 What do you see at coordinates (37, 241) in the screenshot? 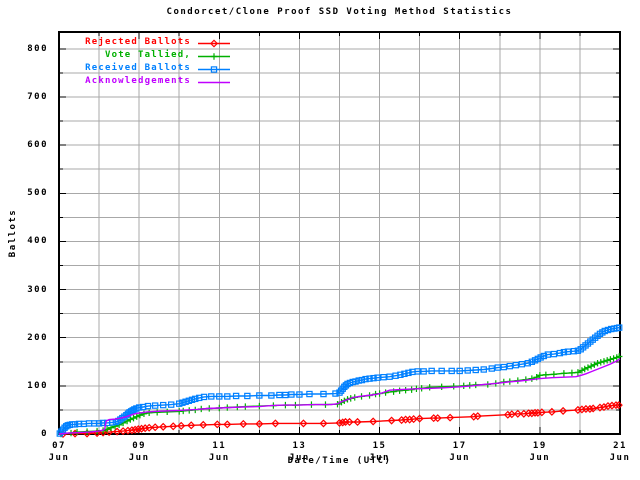
I see `y-tick-label: 400` at bounding box center [37, 241].